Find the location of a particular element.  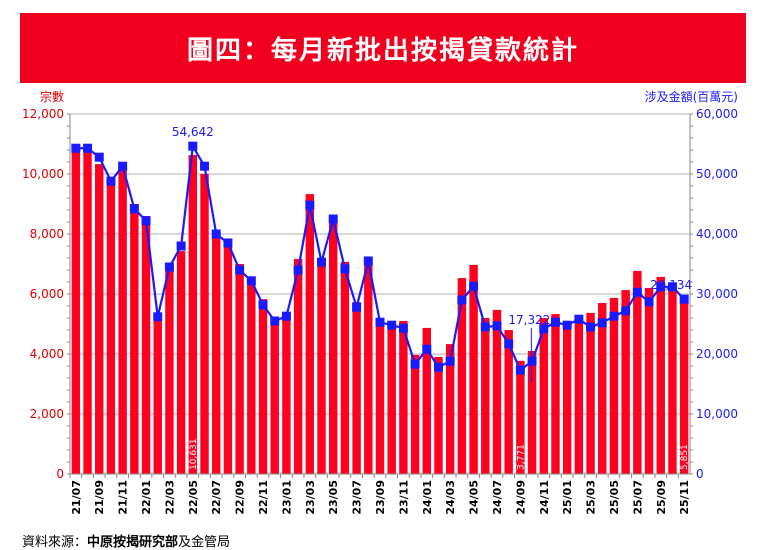

bar-23/02 is located at coordinates (298, 366).